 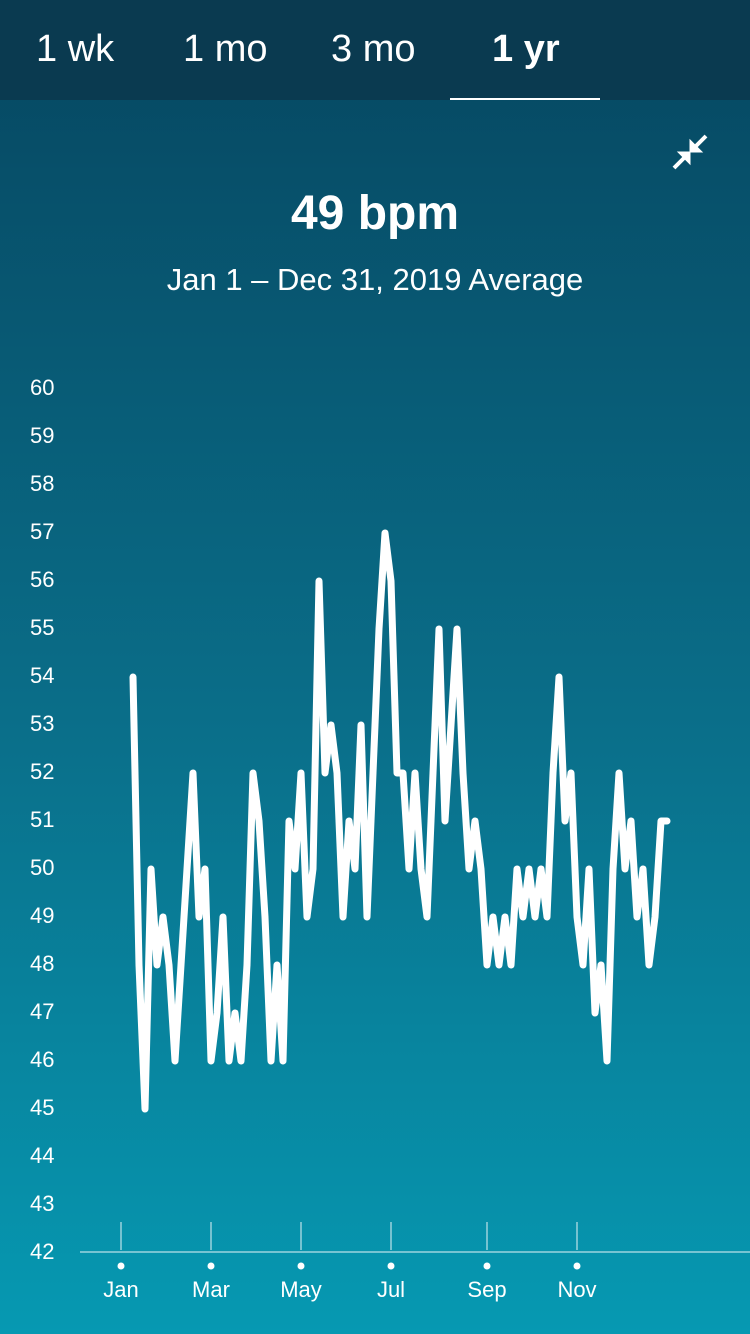 I want to click on summary-caption: Jan 1 – Dec 31, 2019 Average, so click(x=375, y=279).